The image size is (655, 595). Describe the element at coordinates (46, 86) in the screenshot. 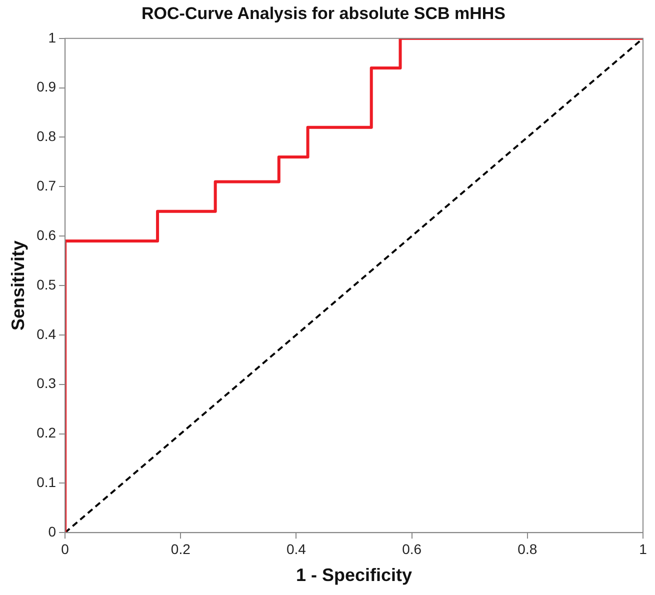

I see `y-tick-label: 0.9` at that location.